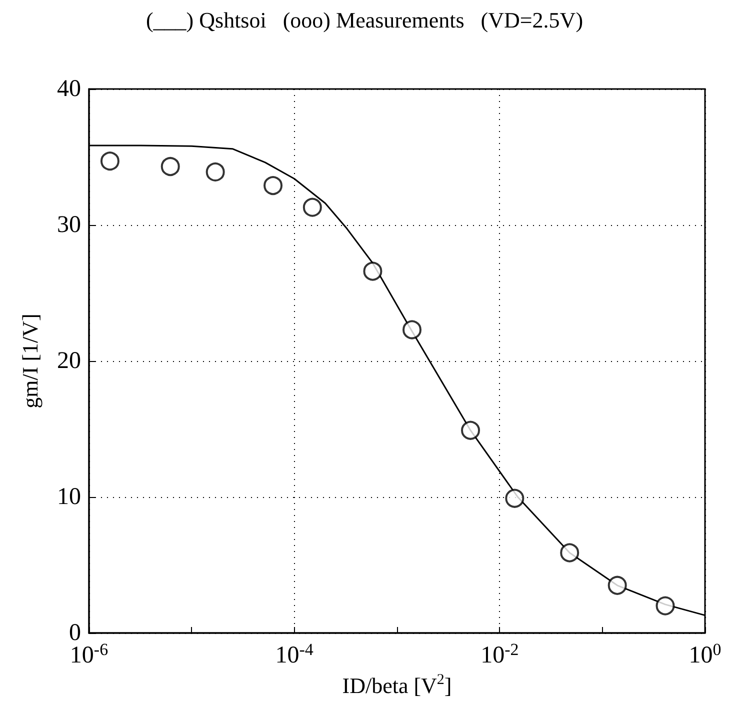 This screenshot has height=723, width=729. I want to click on chart-title: (___) Qshtsoi (ooo) Measurements (VD=2.5V), so click(365, 20).